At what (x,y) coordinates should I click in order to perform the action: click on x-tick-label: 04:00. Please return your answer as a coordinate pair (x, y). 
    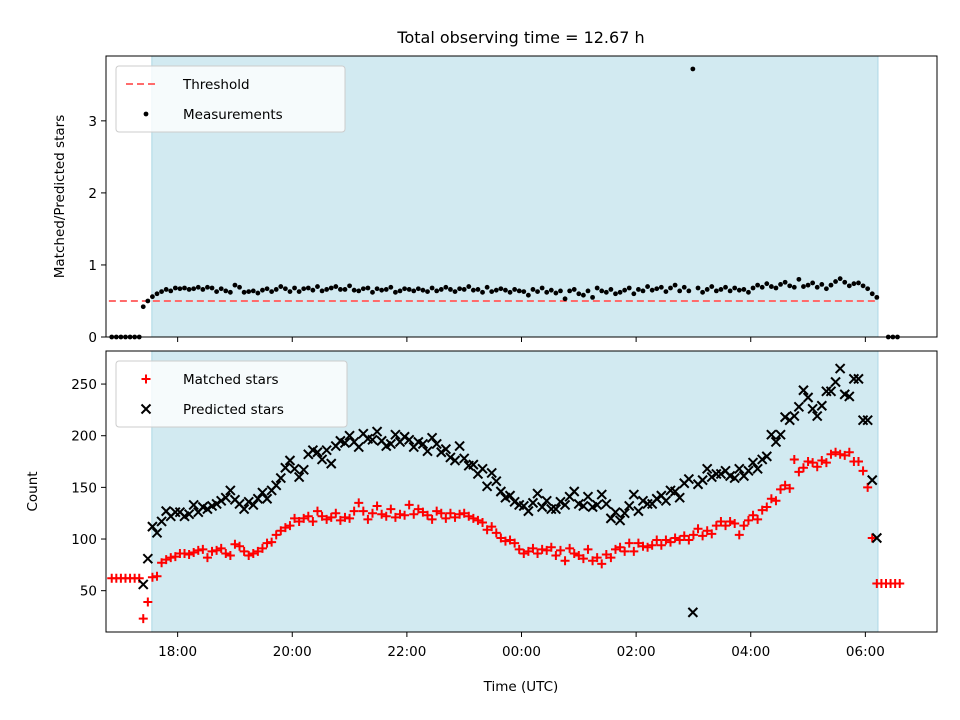
    Looking at the image, I should click on (750, 652).